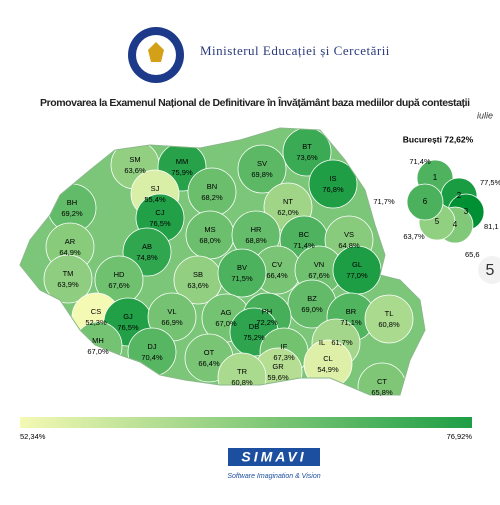  What do you see at coordinates (72, 202) in the screenshot?
I see `county-code: BH` at bounding box center [72, 202].